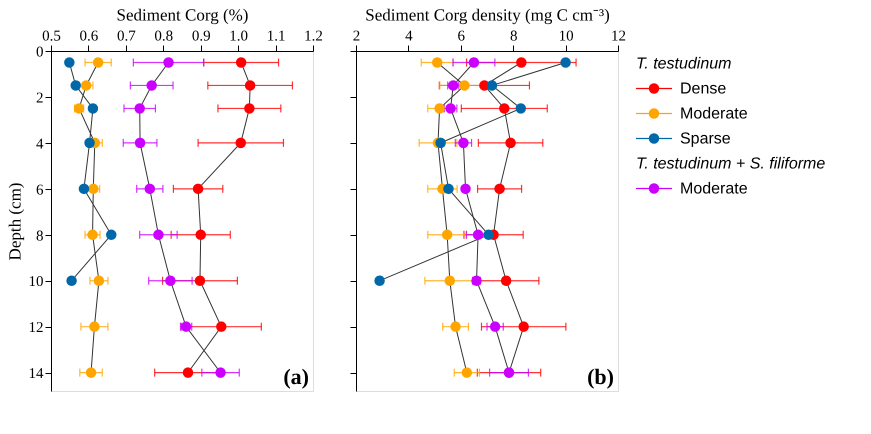 This screenshot has width=871, height=434. Describe the element at coordinates (731, 164) in the screenshot. I see `text: T. testudinum + S. filiforme` at that location.